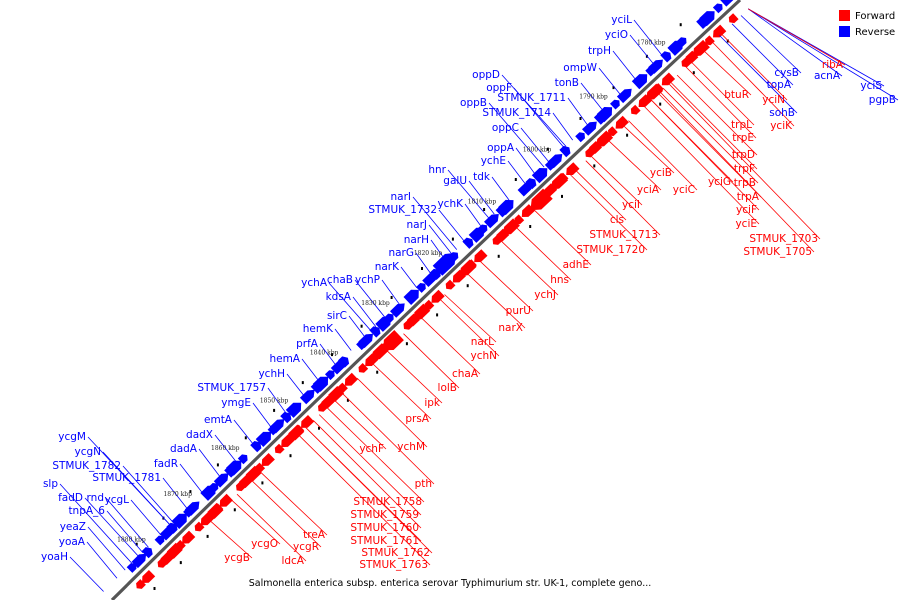 This screenshot has width=900, height=600. Describe the element at coordinates (744, 169) in the screenshot. I see `forward-gene-label: trpF` at that location.